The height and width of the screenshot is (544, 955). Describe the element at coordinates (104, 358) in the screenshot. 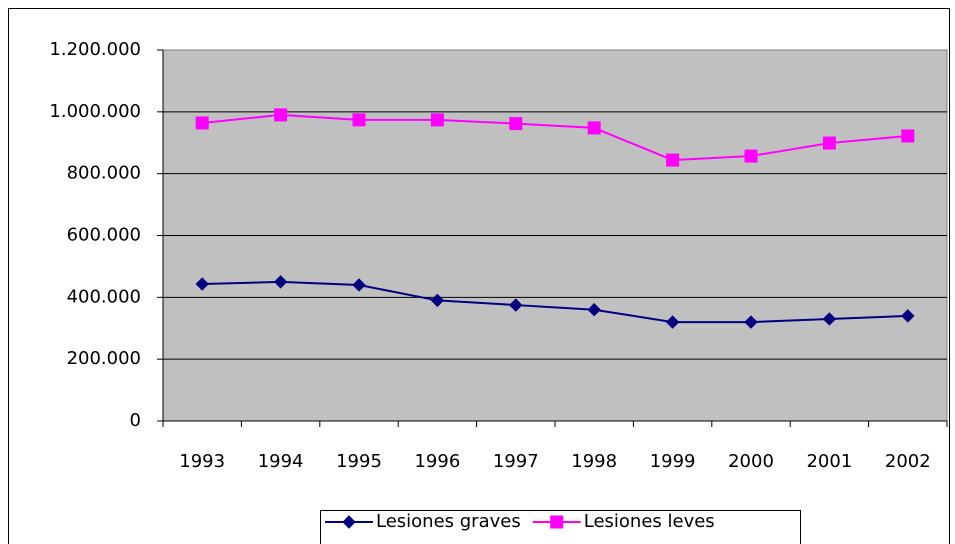

I see `y-tick-label: 200.000` at that location.